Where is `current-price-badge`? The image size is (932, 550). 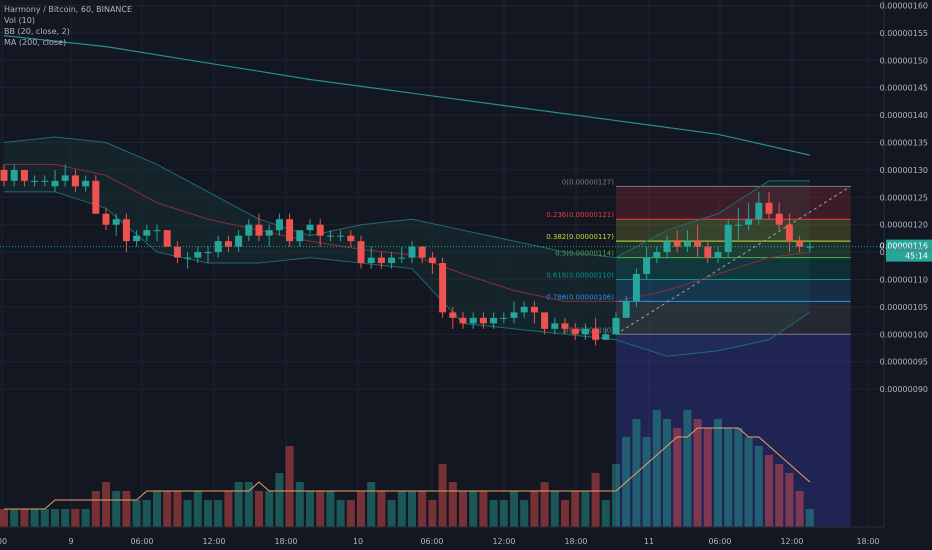
current-price-badge is located at coordinates (909, 250).